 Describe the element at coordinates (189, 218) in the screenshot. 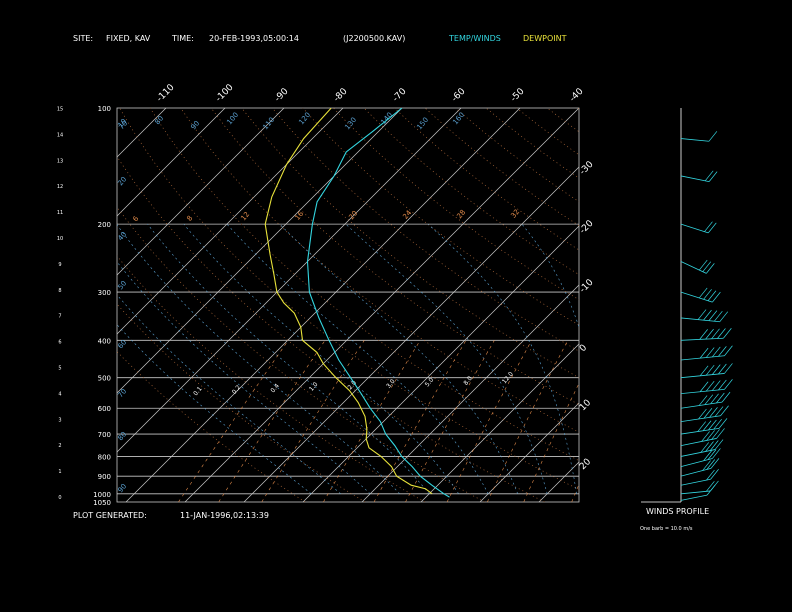

I see `dry-adiabat-label-8: 8` at that location.